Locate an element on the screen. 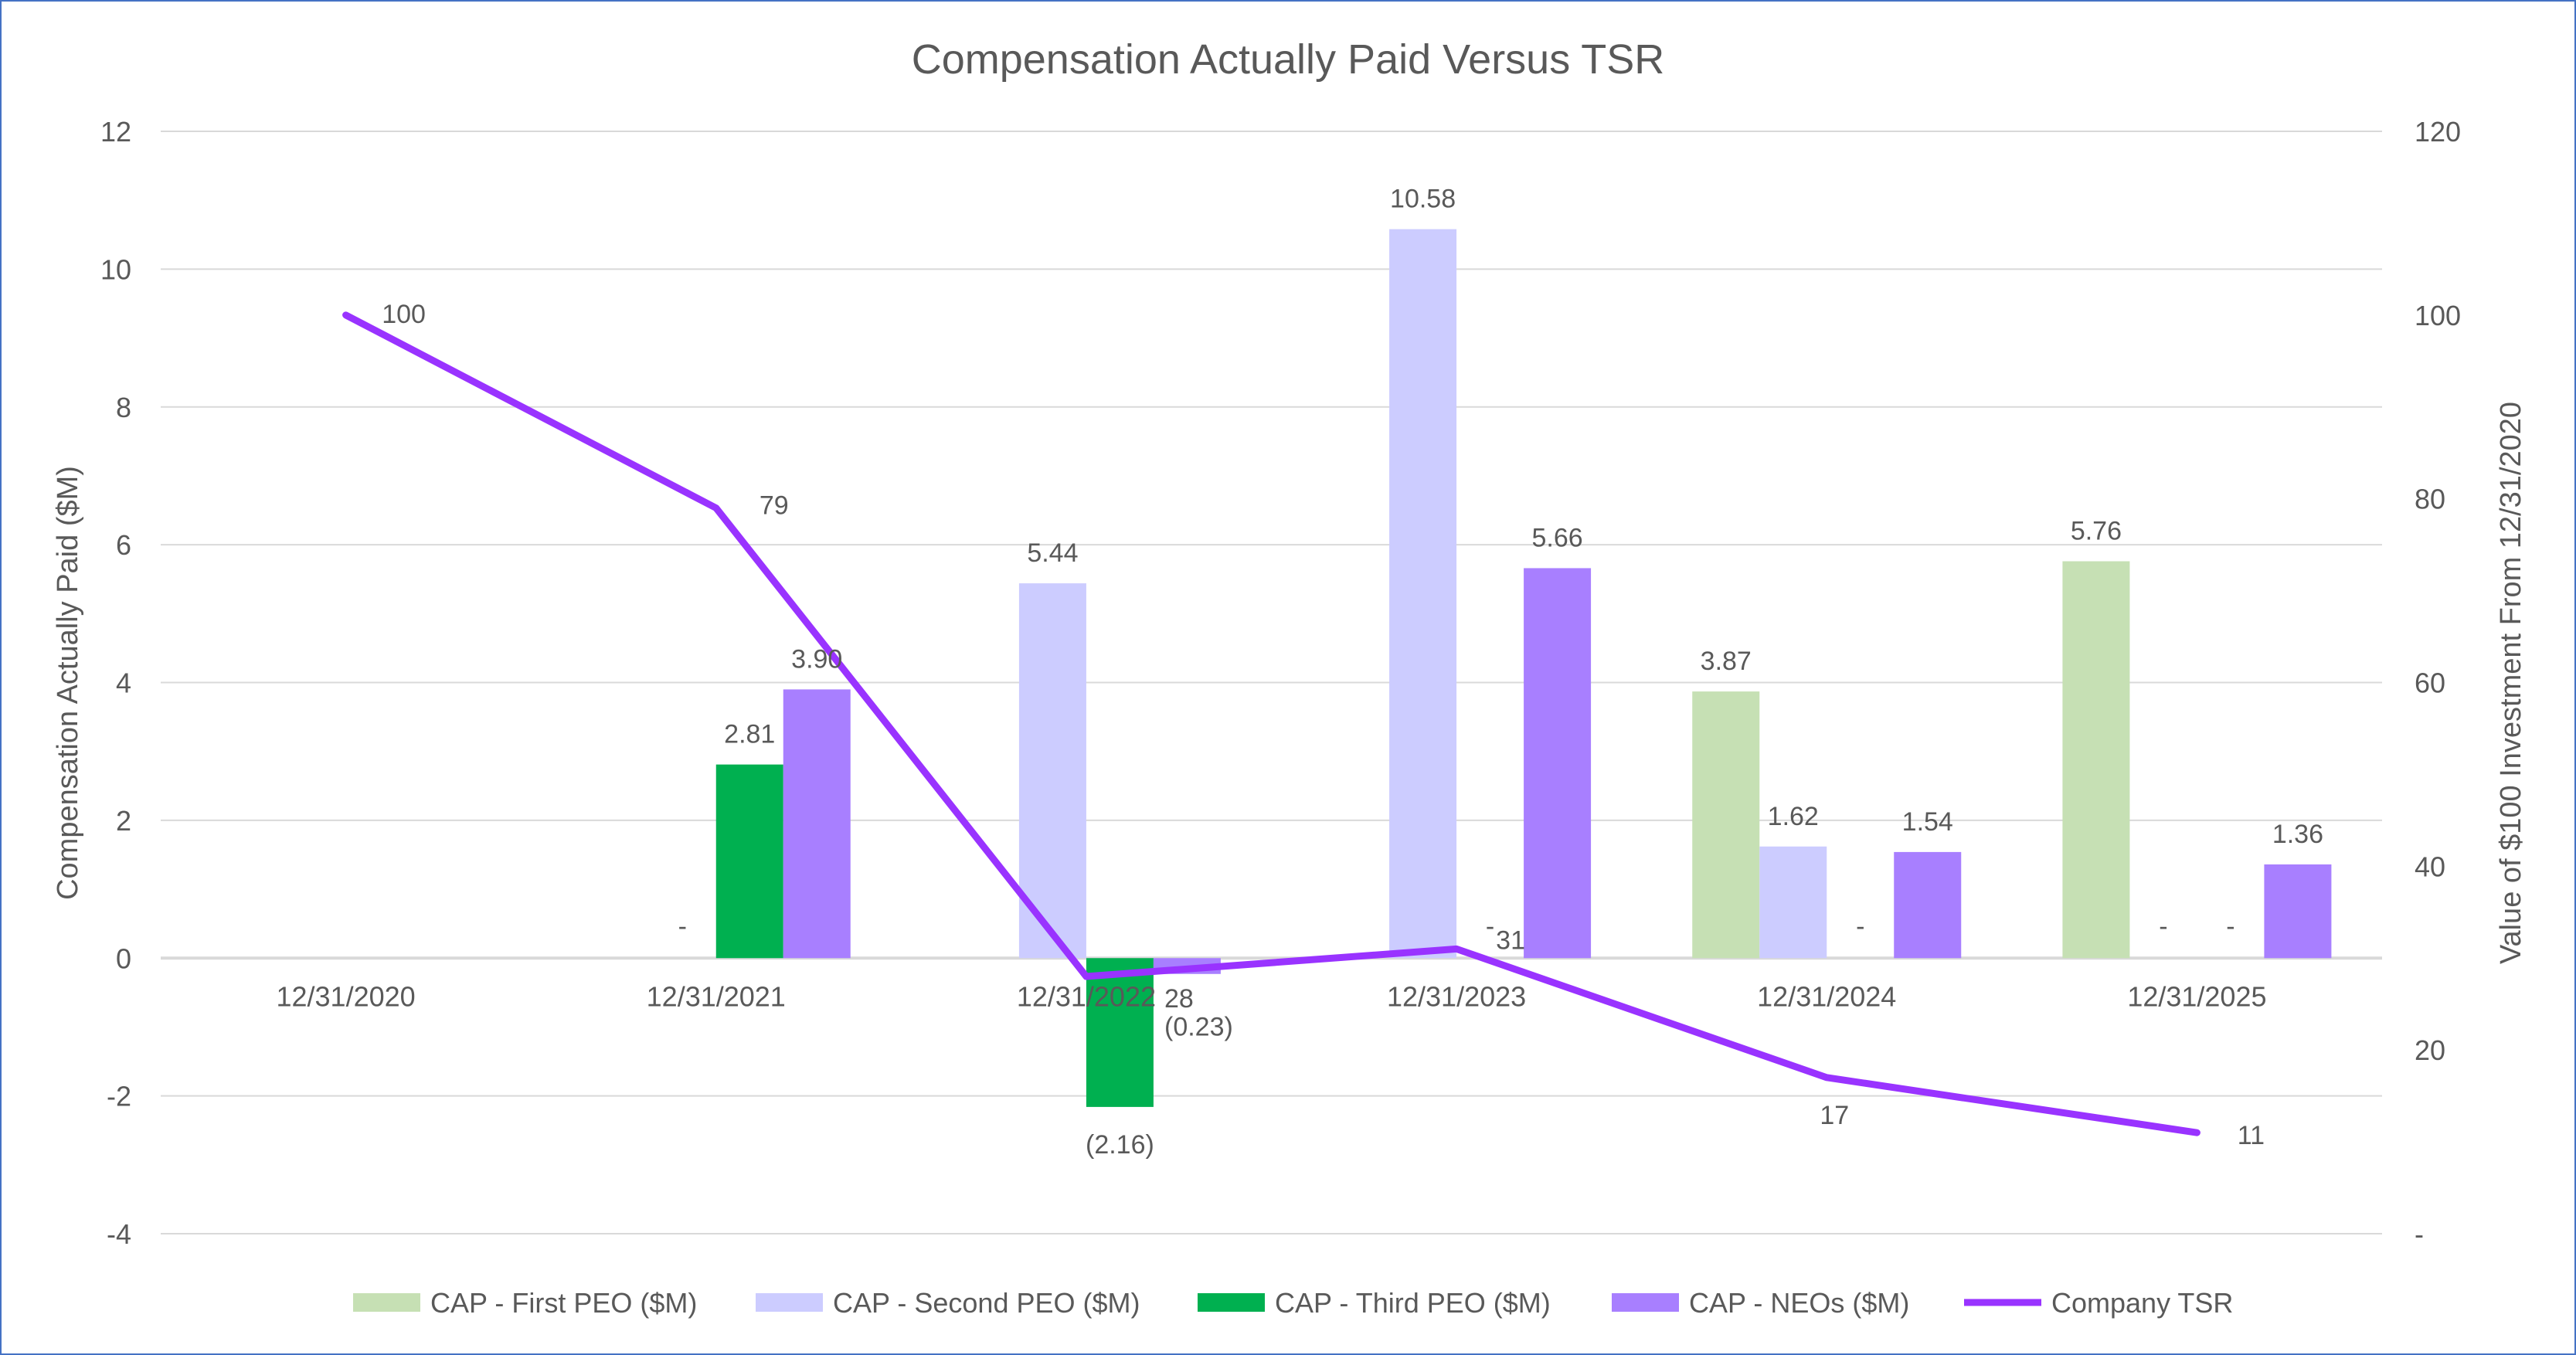 Image resolution: width=2576 pixels, height=1355 pixels. x-tick-label: 12/31/2020 is located at coordinates (345, 996).